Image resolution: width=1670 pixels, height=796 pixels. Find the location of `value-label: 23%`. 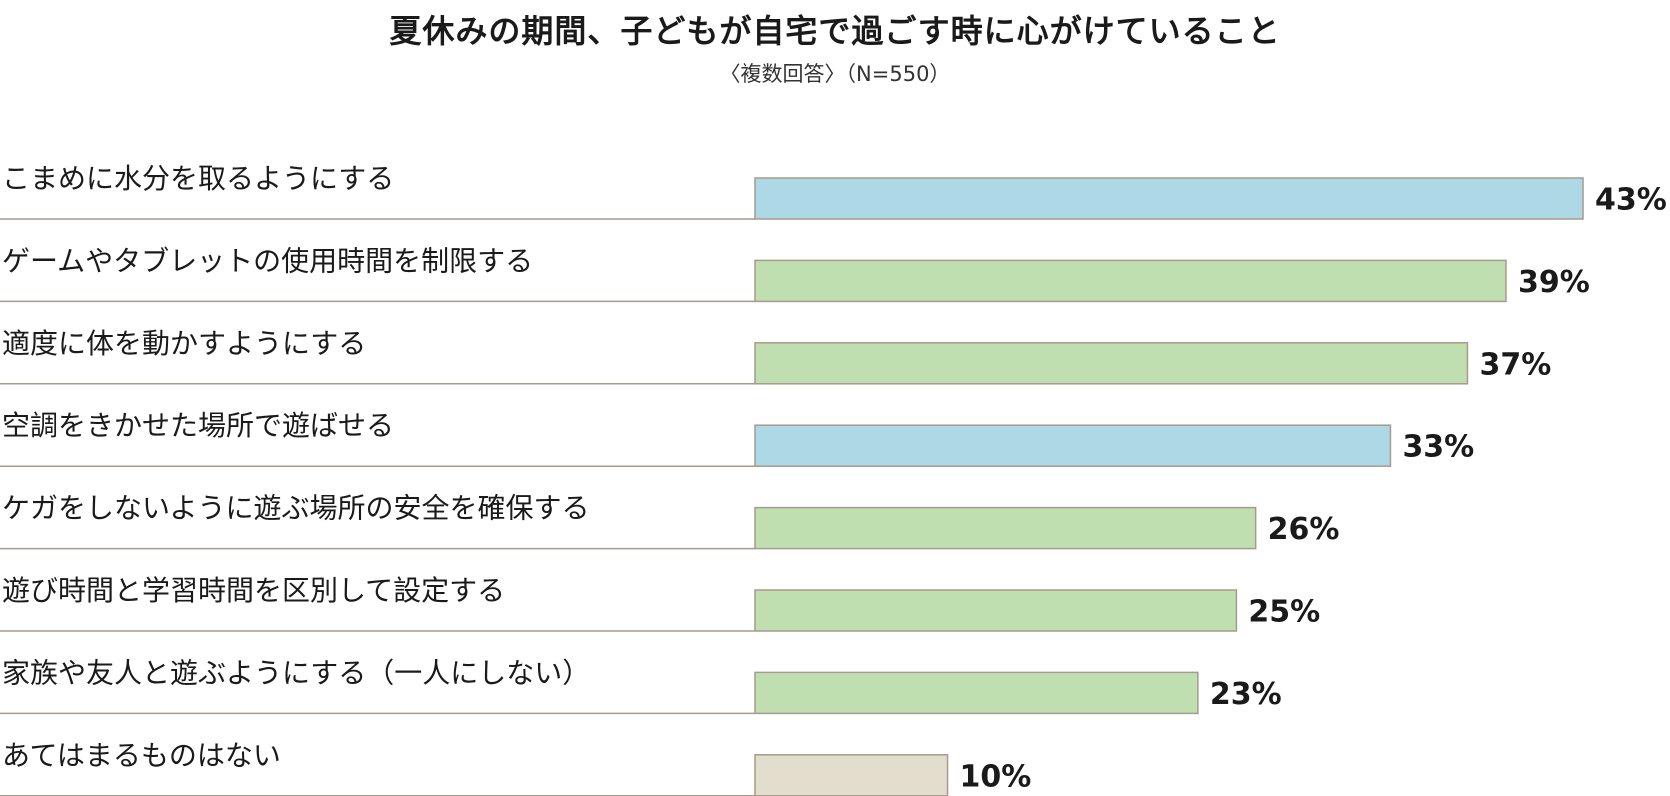

value-label: 23% is located at coordinates (1246, 694).